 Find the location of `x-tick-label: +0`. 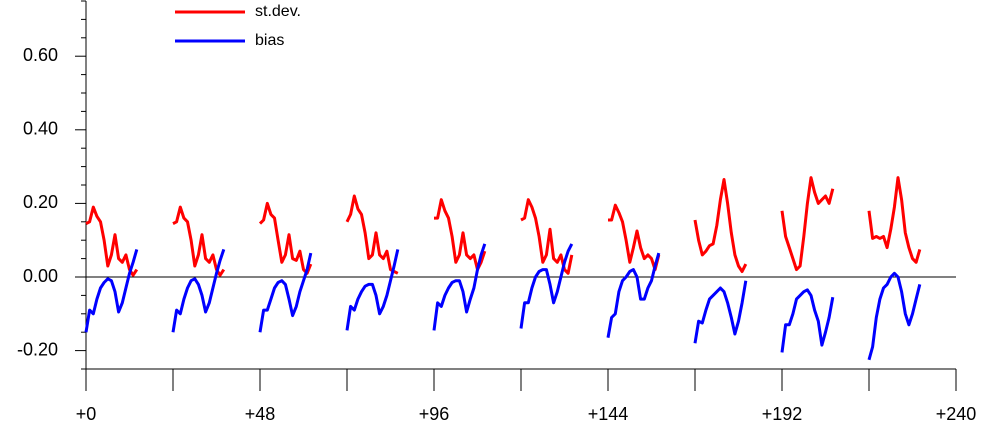

x-tick-label: +0 is located at coordinates (86, 413).